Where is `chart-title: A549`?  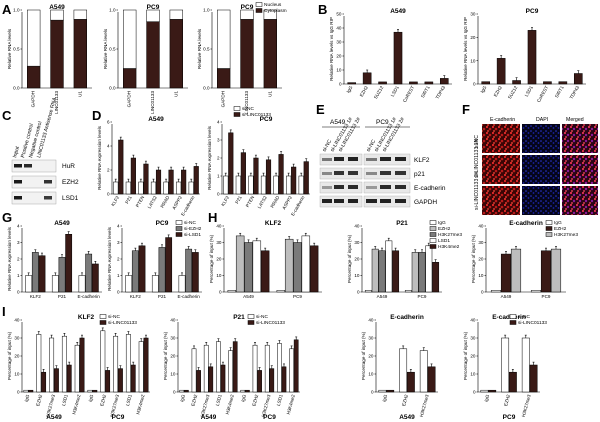 chart-title: A549 is located at coordinates (156, 119).